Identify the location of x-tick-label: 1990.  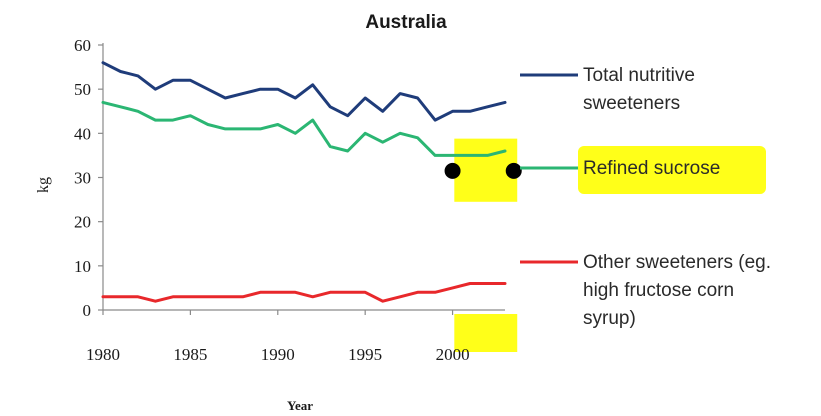
(278, 354).